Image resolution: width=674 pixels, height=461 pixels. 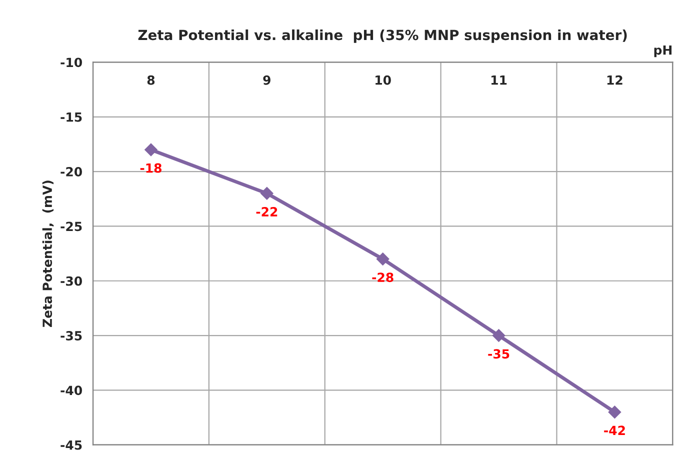 What do you see at coordinates (71, 171) in the screenshot?
I see `y-tick-label: -20` at bounding box center [71, 171].